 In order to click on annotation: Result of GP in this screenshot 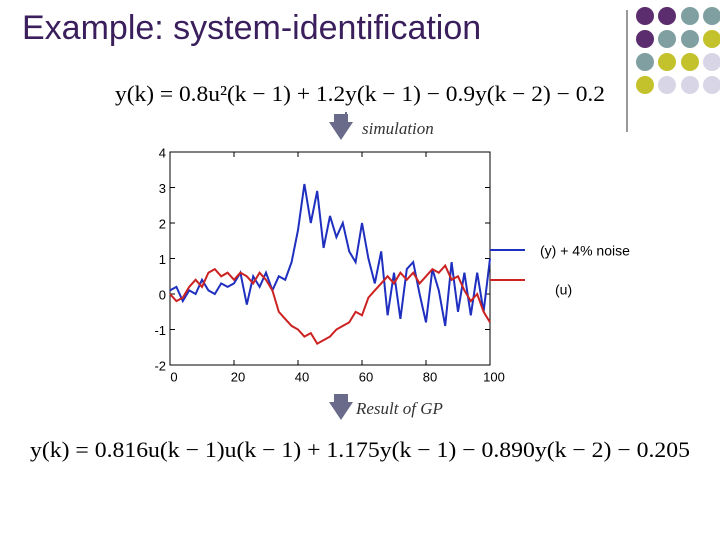, I will do `click(399, 408)`.